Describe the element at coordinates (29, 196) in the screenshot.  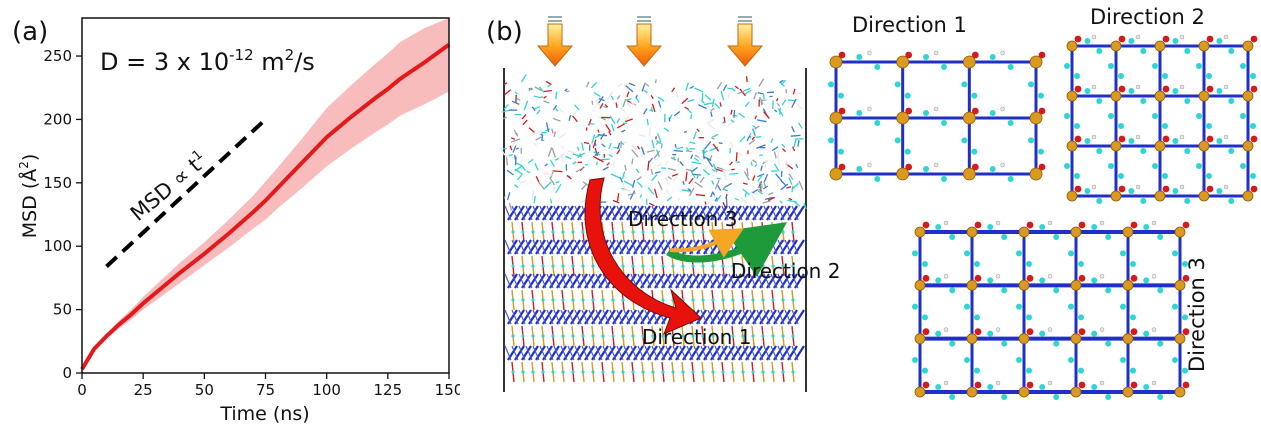
I see `y-axis-label: MSD (Å2)` at that location.